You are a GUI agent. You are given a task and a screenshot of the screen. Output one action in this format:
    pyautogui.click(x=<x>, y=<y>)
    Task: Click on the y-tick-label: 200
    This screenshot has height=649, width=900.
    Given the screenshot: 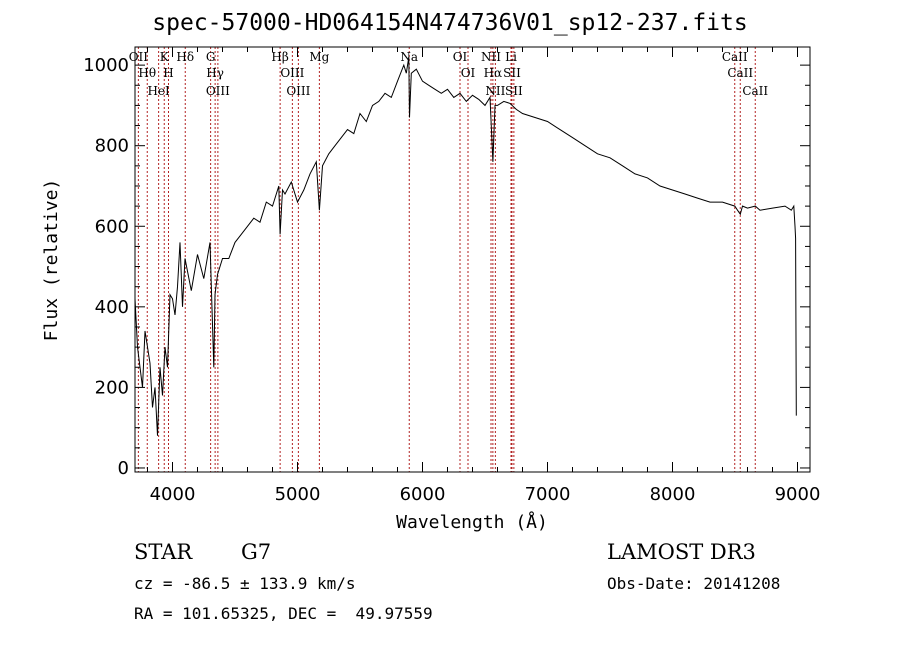 What is the action you would take?
    pyautogui.click(x=112, y=387)
    